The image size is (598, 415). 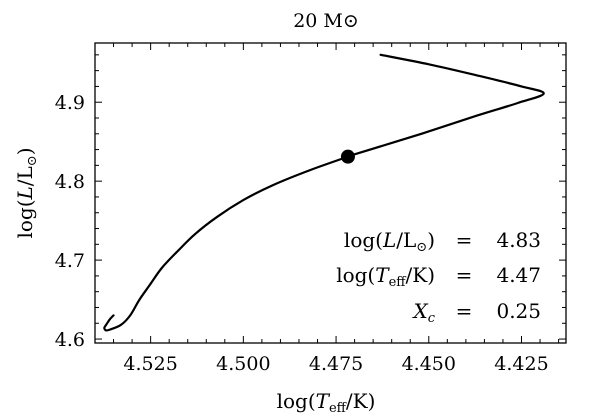 What do you see at coordinates (336, 364) in the screenshot?
I see `x-tick-label: 4.475` at bounding box center [336, 364].